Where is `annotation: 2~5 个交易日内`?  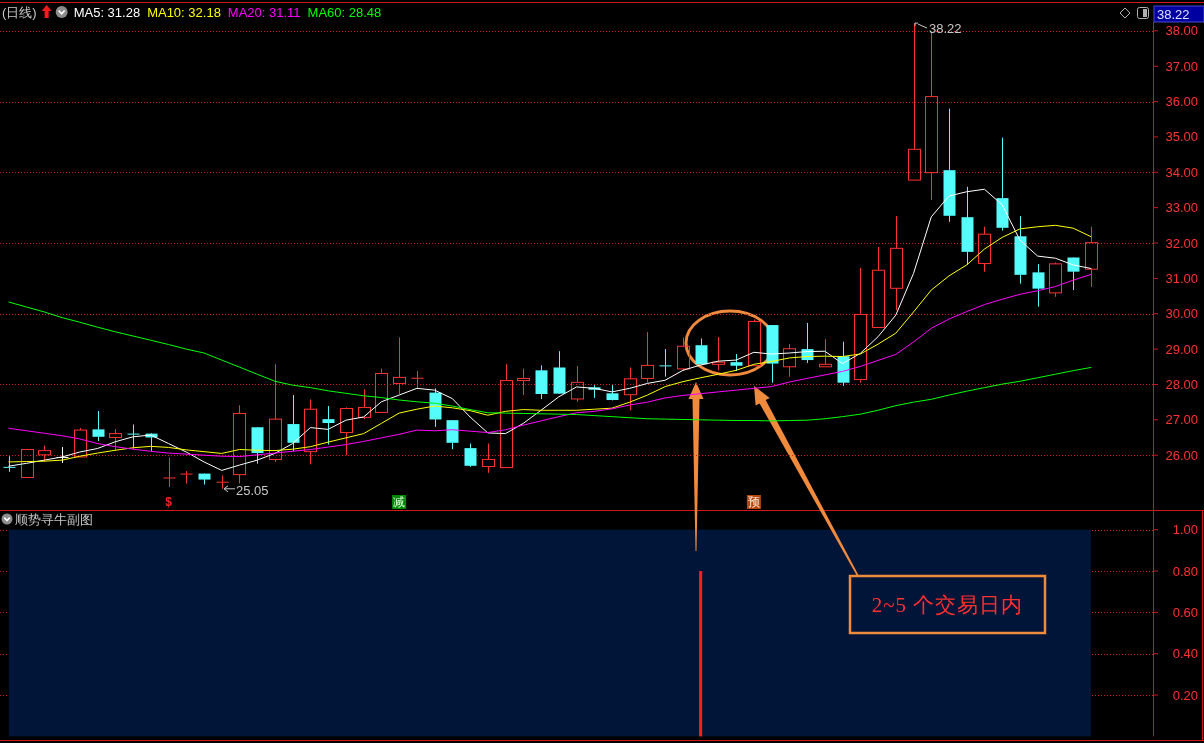
annotation: 2~5 个交易日内 is located at coordinates (947, 604).